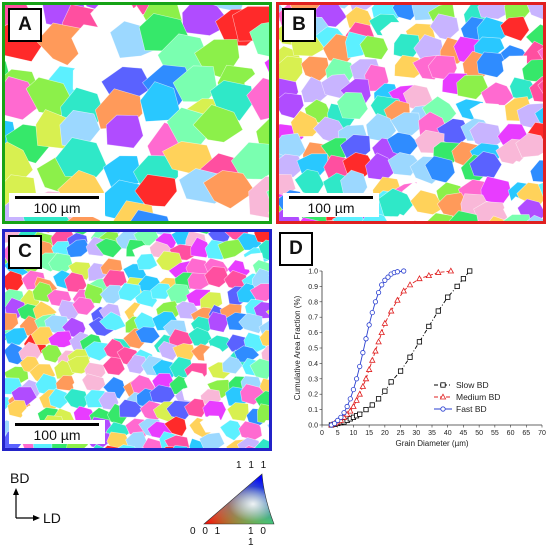 This screenshot has width=550, height=548. What do you see at coordinates (431, 443) in the screenshot?
I see `x-axis-label: Grain Diameter (µm)` at bounding box center [431, 443].